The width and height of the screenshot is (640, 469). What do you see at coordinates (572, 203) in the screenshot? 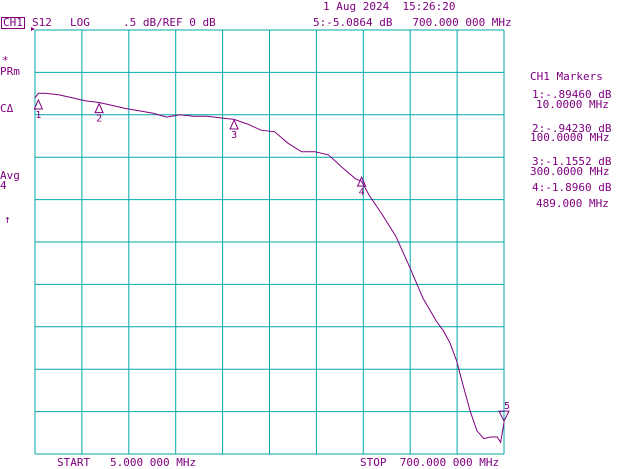
I see `marker-4-freq: 489.000 MHz` at bounding box center [572, 203].